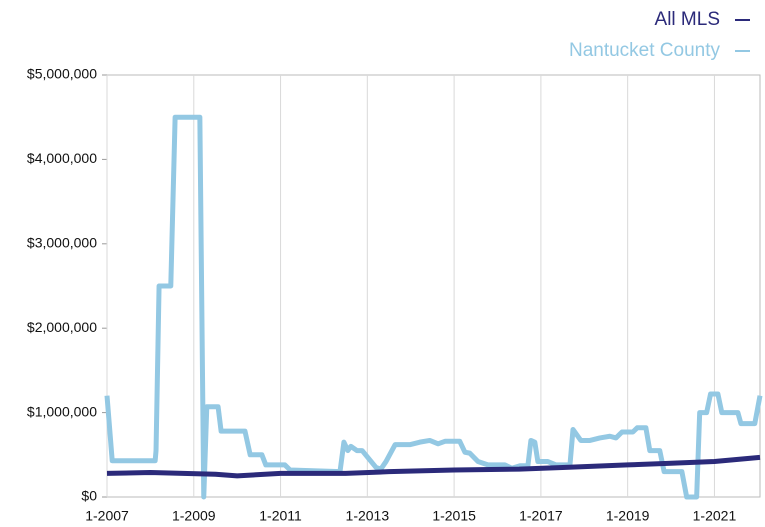 Image resolution: width=765 pixels, height=527 pixels. What do you see at coordinates (687, 19) in the screenshot?
I see `legend-label: All MLS` at bounding box center [687, 19].